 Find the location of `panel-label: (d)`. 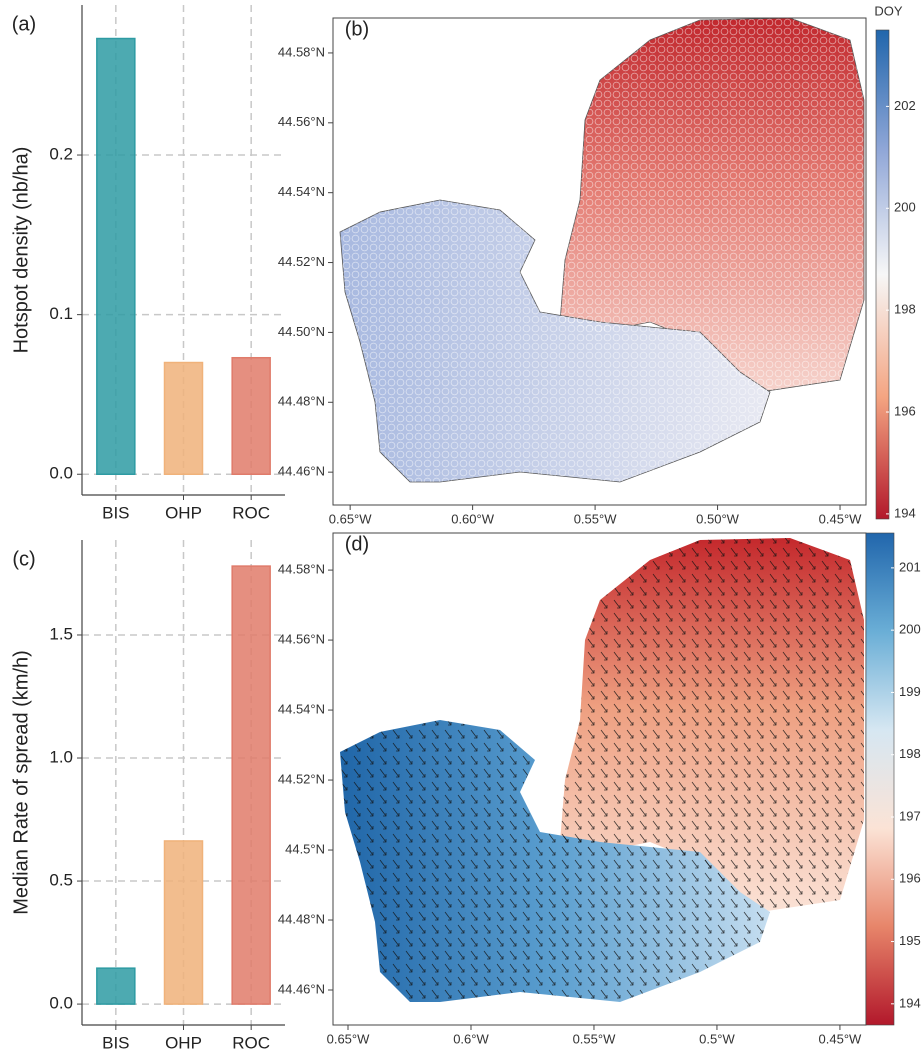

panel-label: (d) is located at coordinates (357, 544).